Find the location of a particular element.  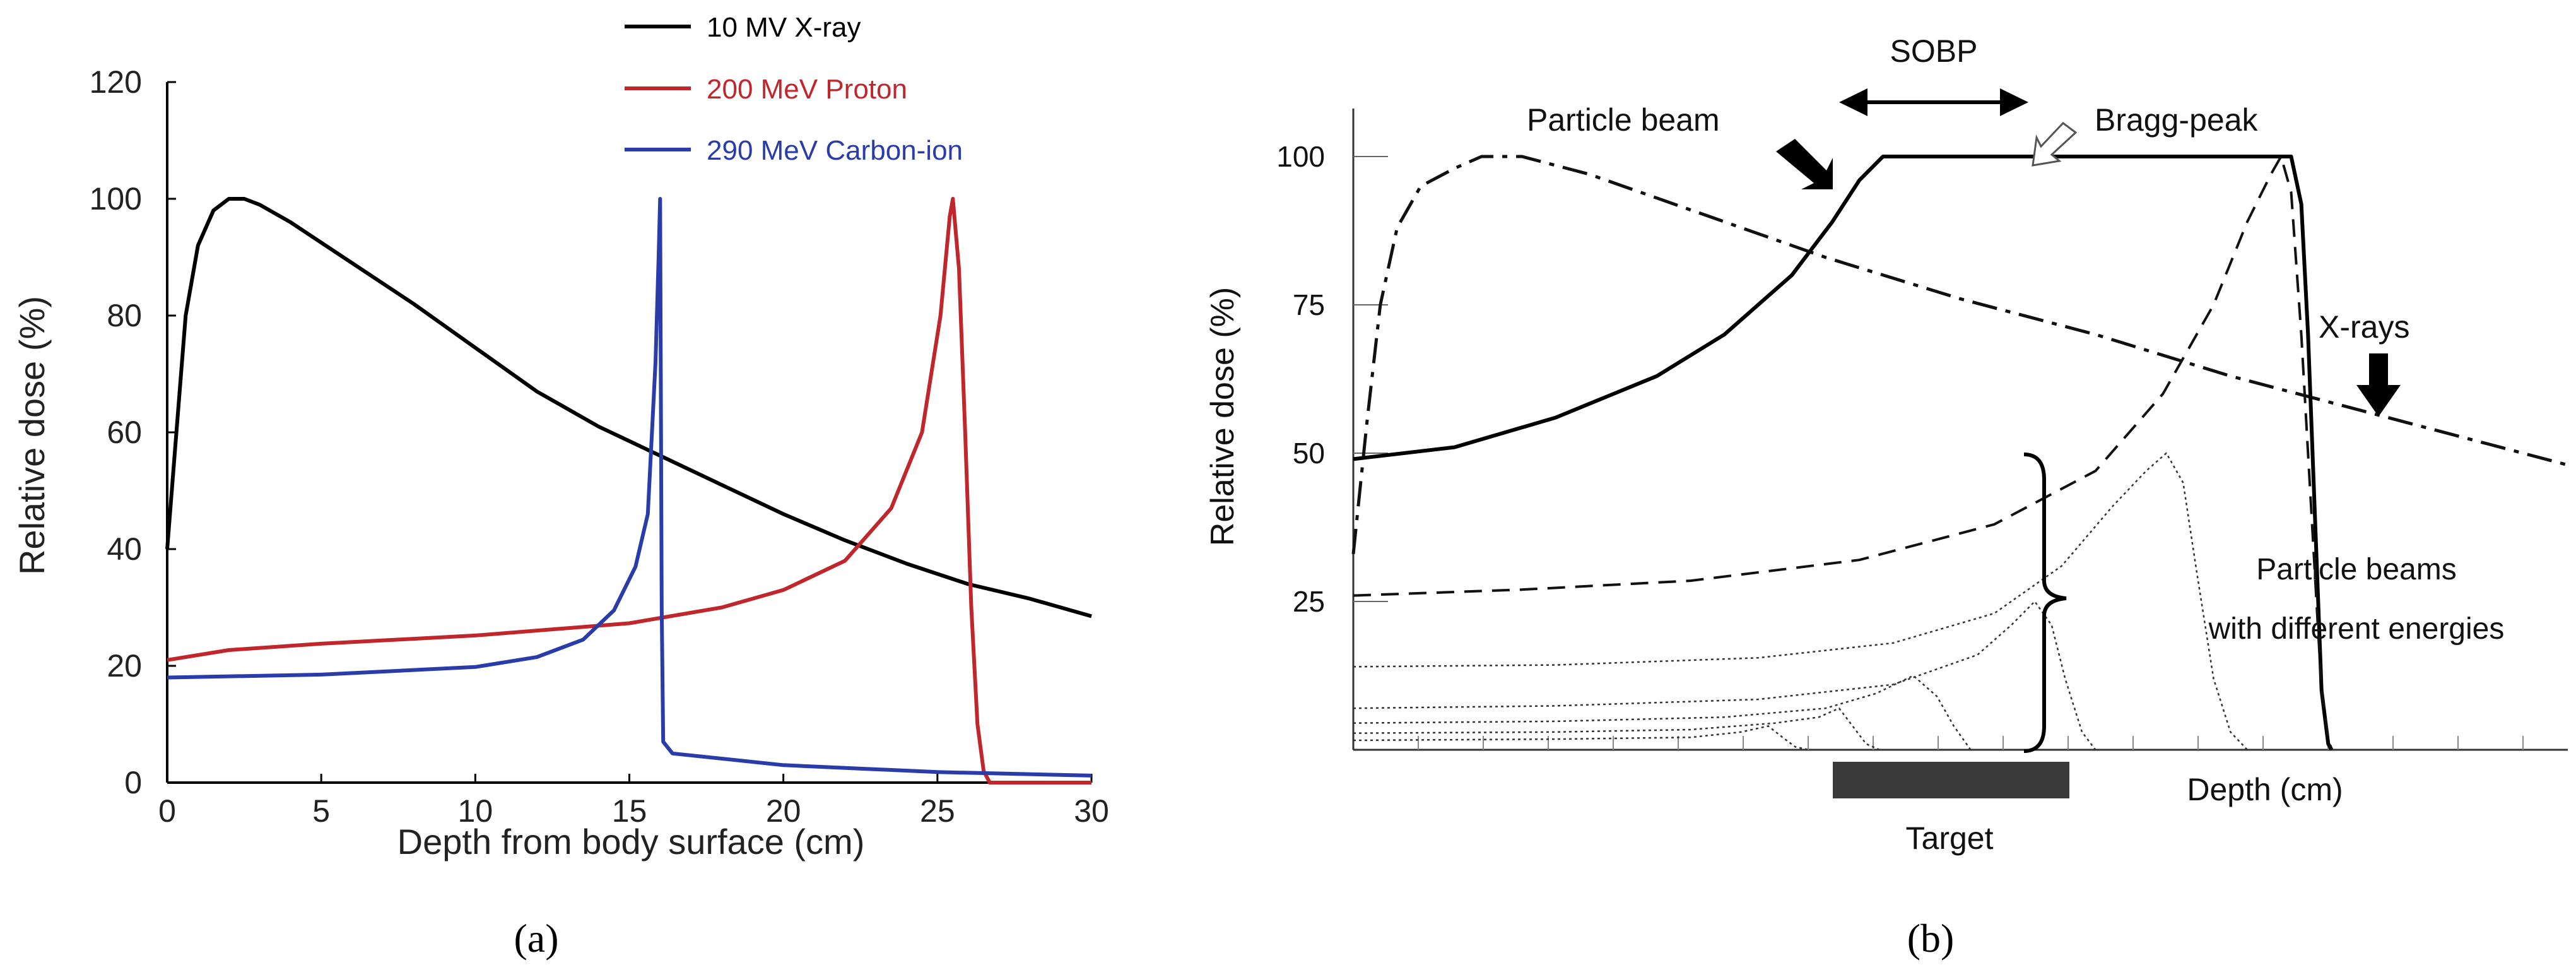

x-rays-label: X-rays is located at coordinates (2364, 327).